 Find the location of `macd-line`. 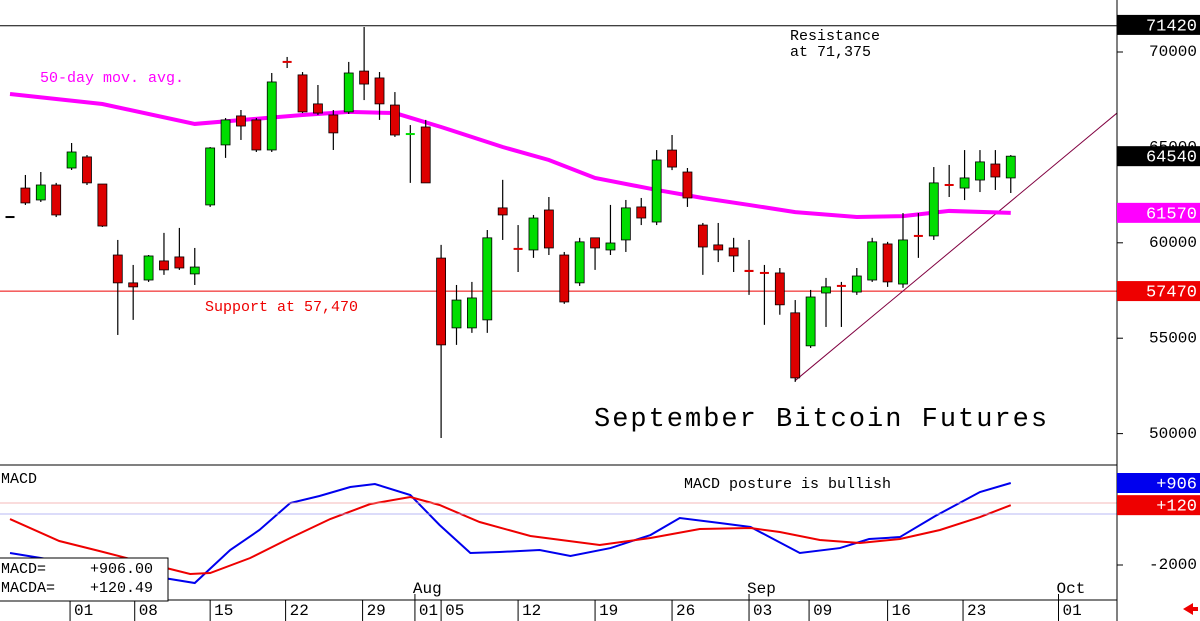

macd-line is located at coordinates (510, 535).